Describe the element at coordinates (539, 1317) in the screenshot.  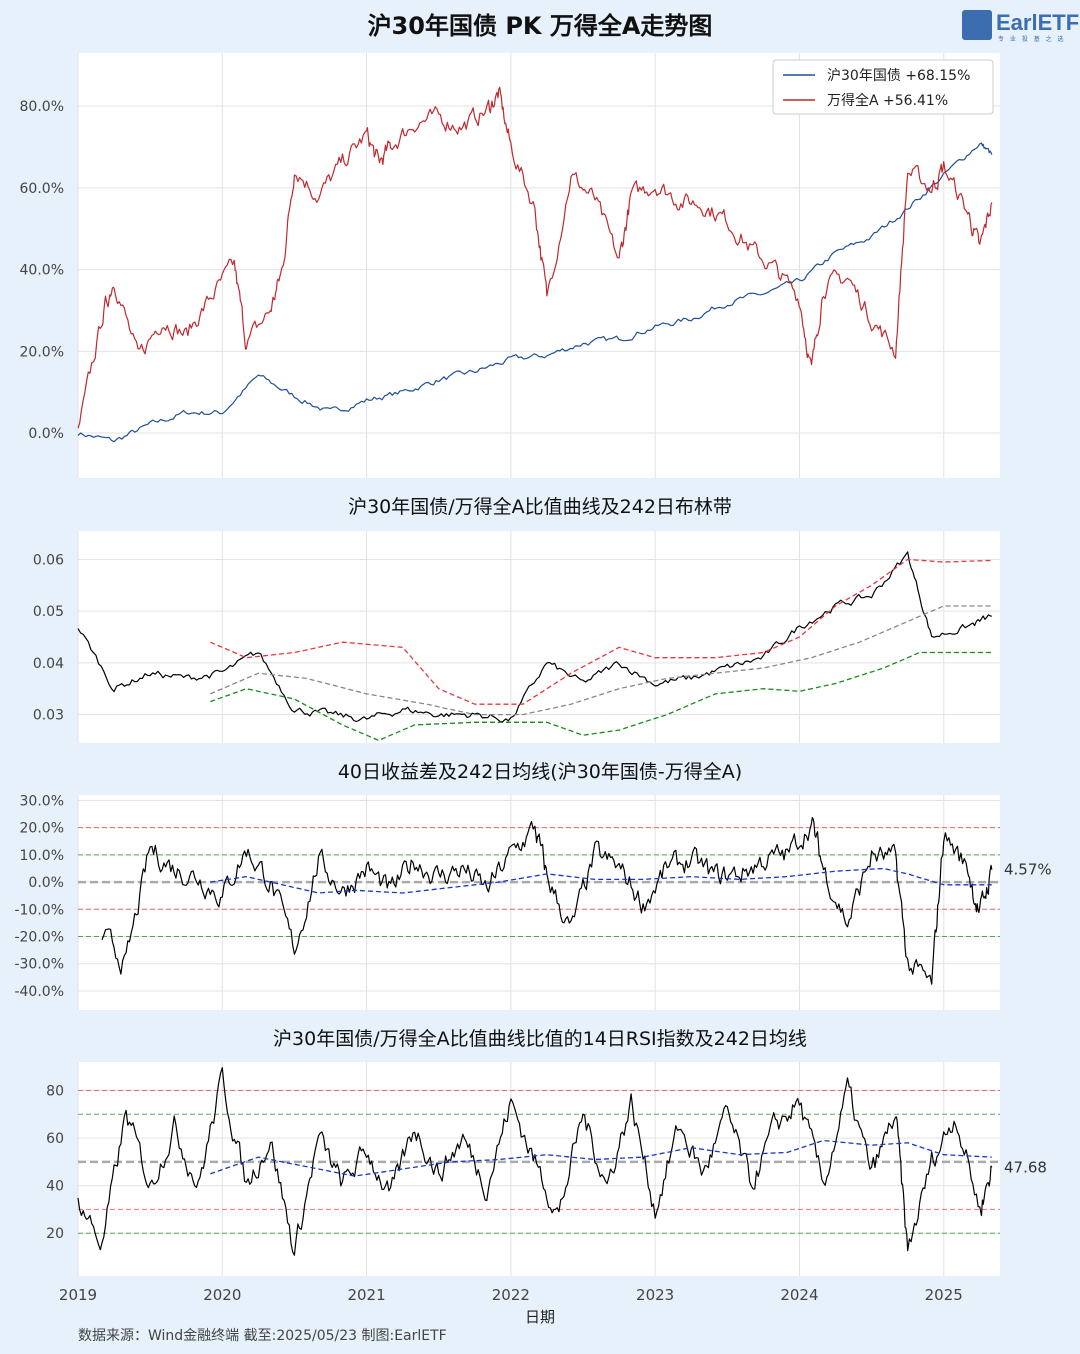
I see `x-axis-label: 日期` at that location.